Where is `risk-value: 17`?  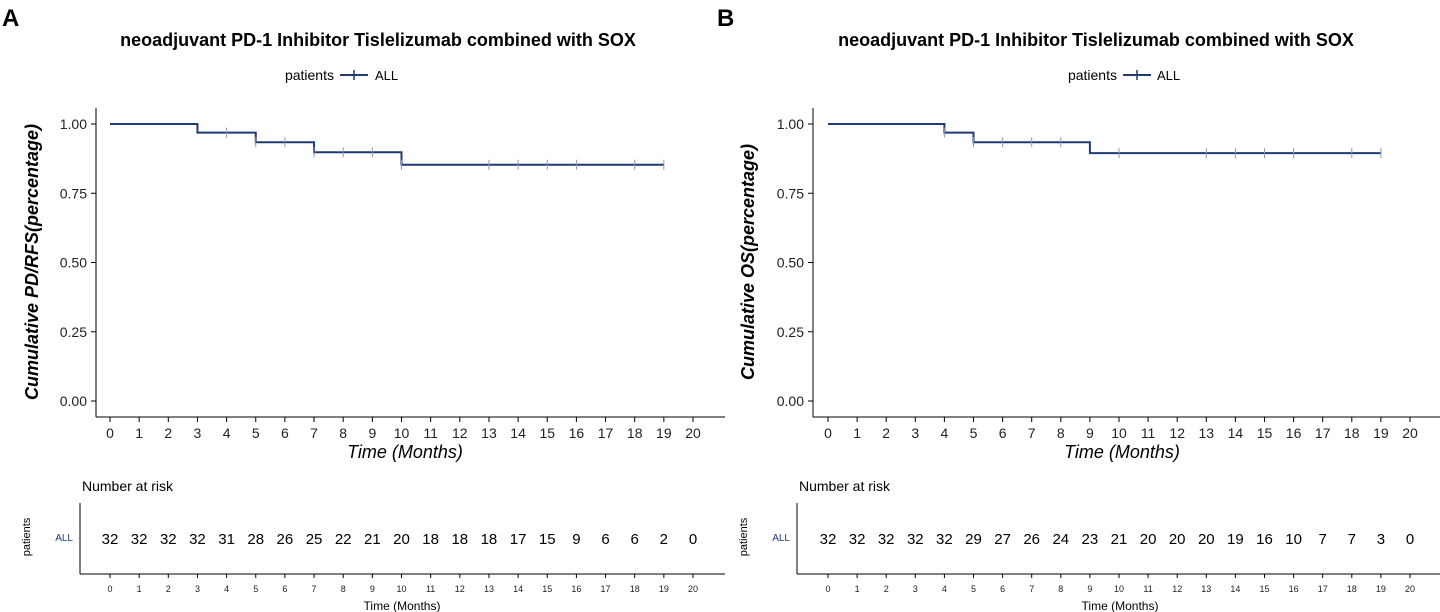
risk-value: 17 is located at coordinates (518, 539).